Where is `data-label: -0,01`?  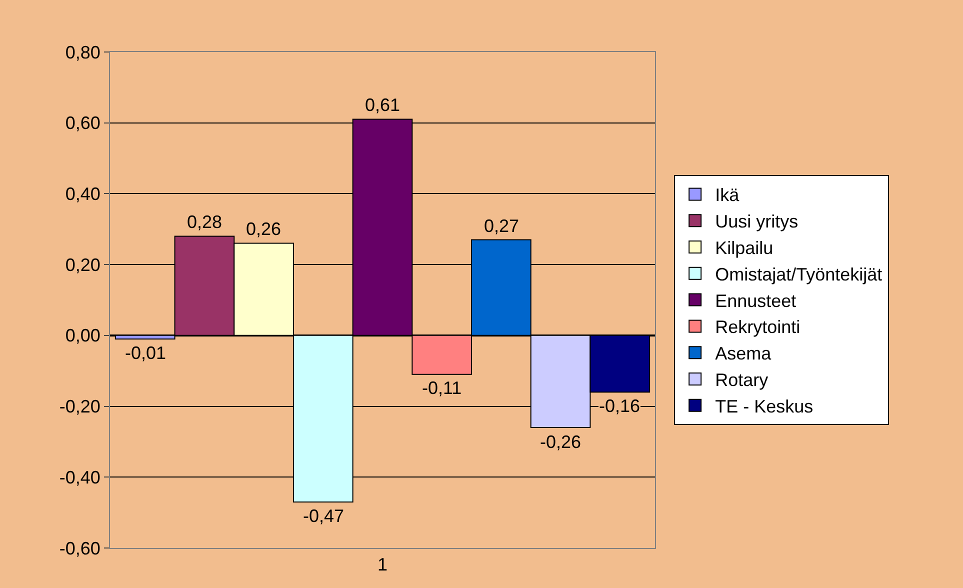 data-label: -0,01 is located at coordinates (145, 353).